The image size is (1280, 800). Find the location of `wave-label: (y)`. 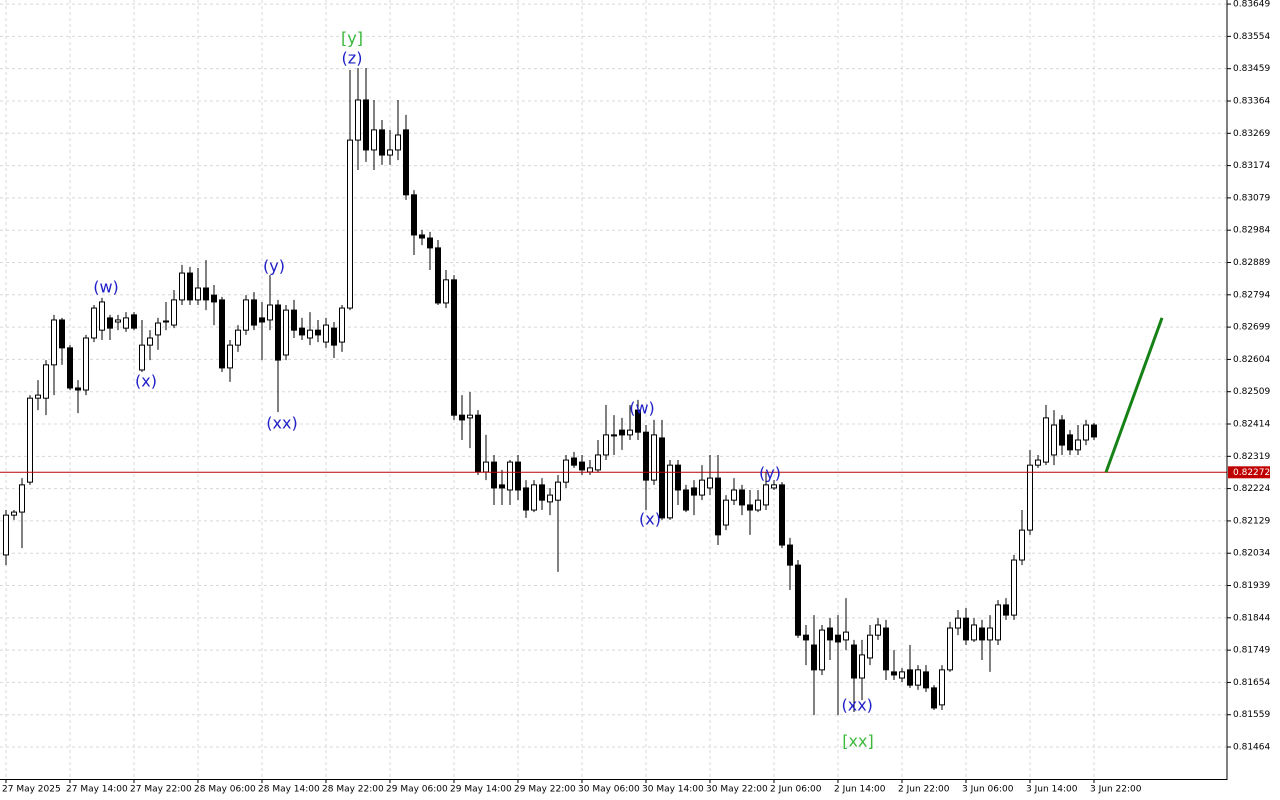

wave-label: (y) is located at coordinates (770, 472).